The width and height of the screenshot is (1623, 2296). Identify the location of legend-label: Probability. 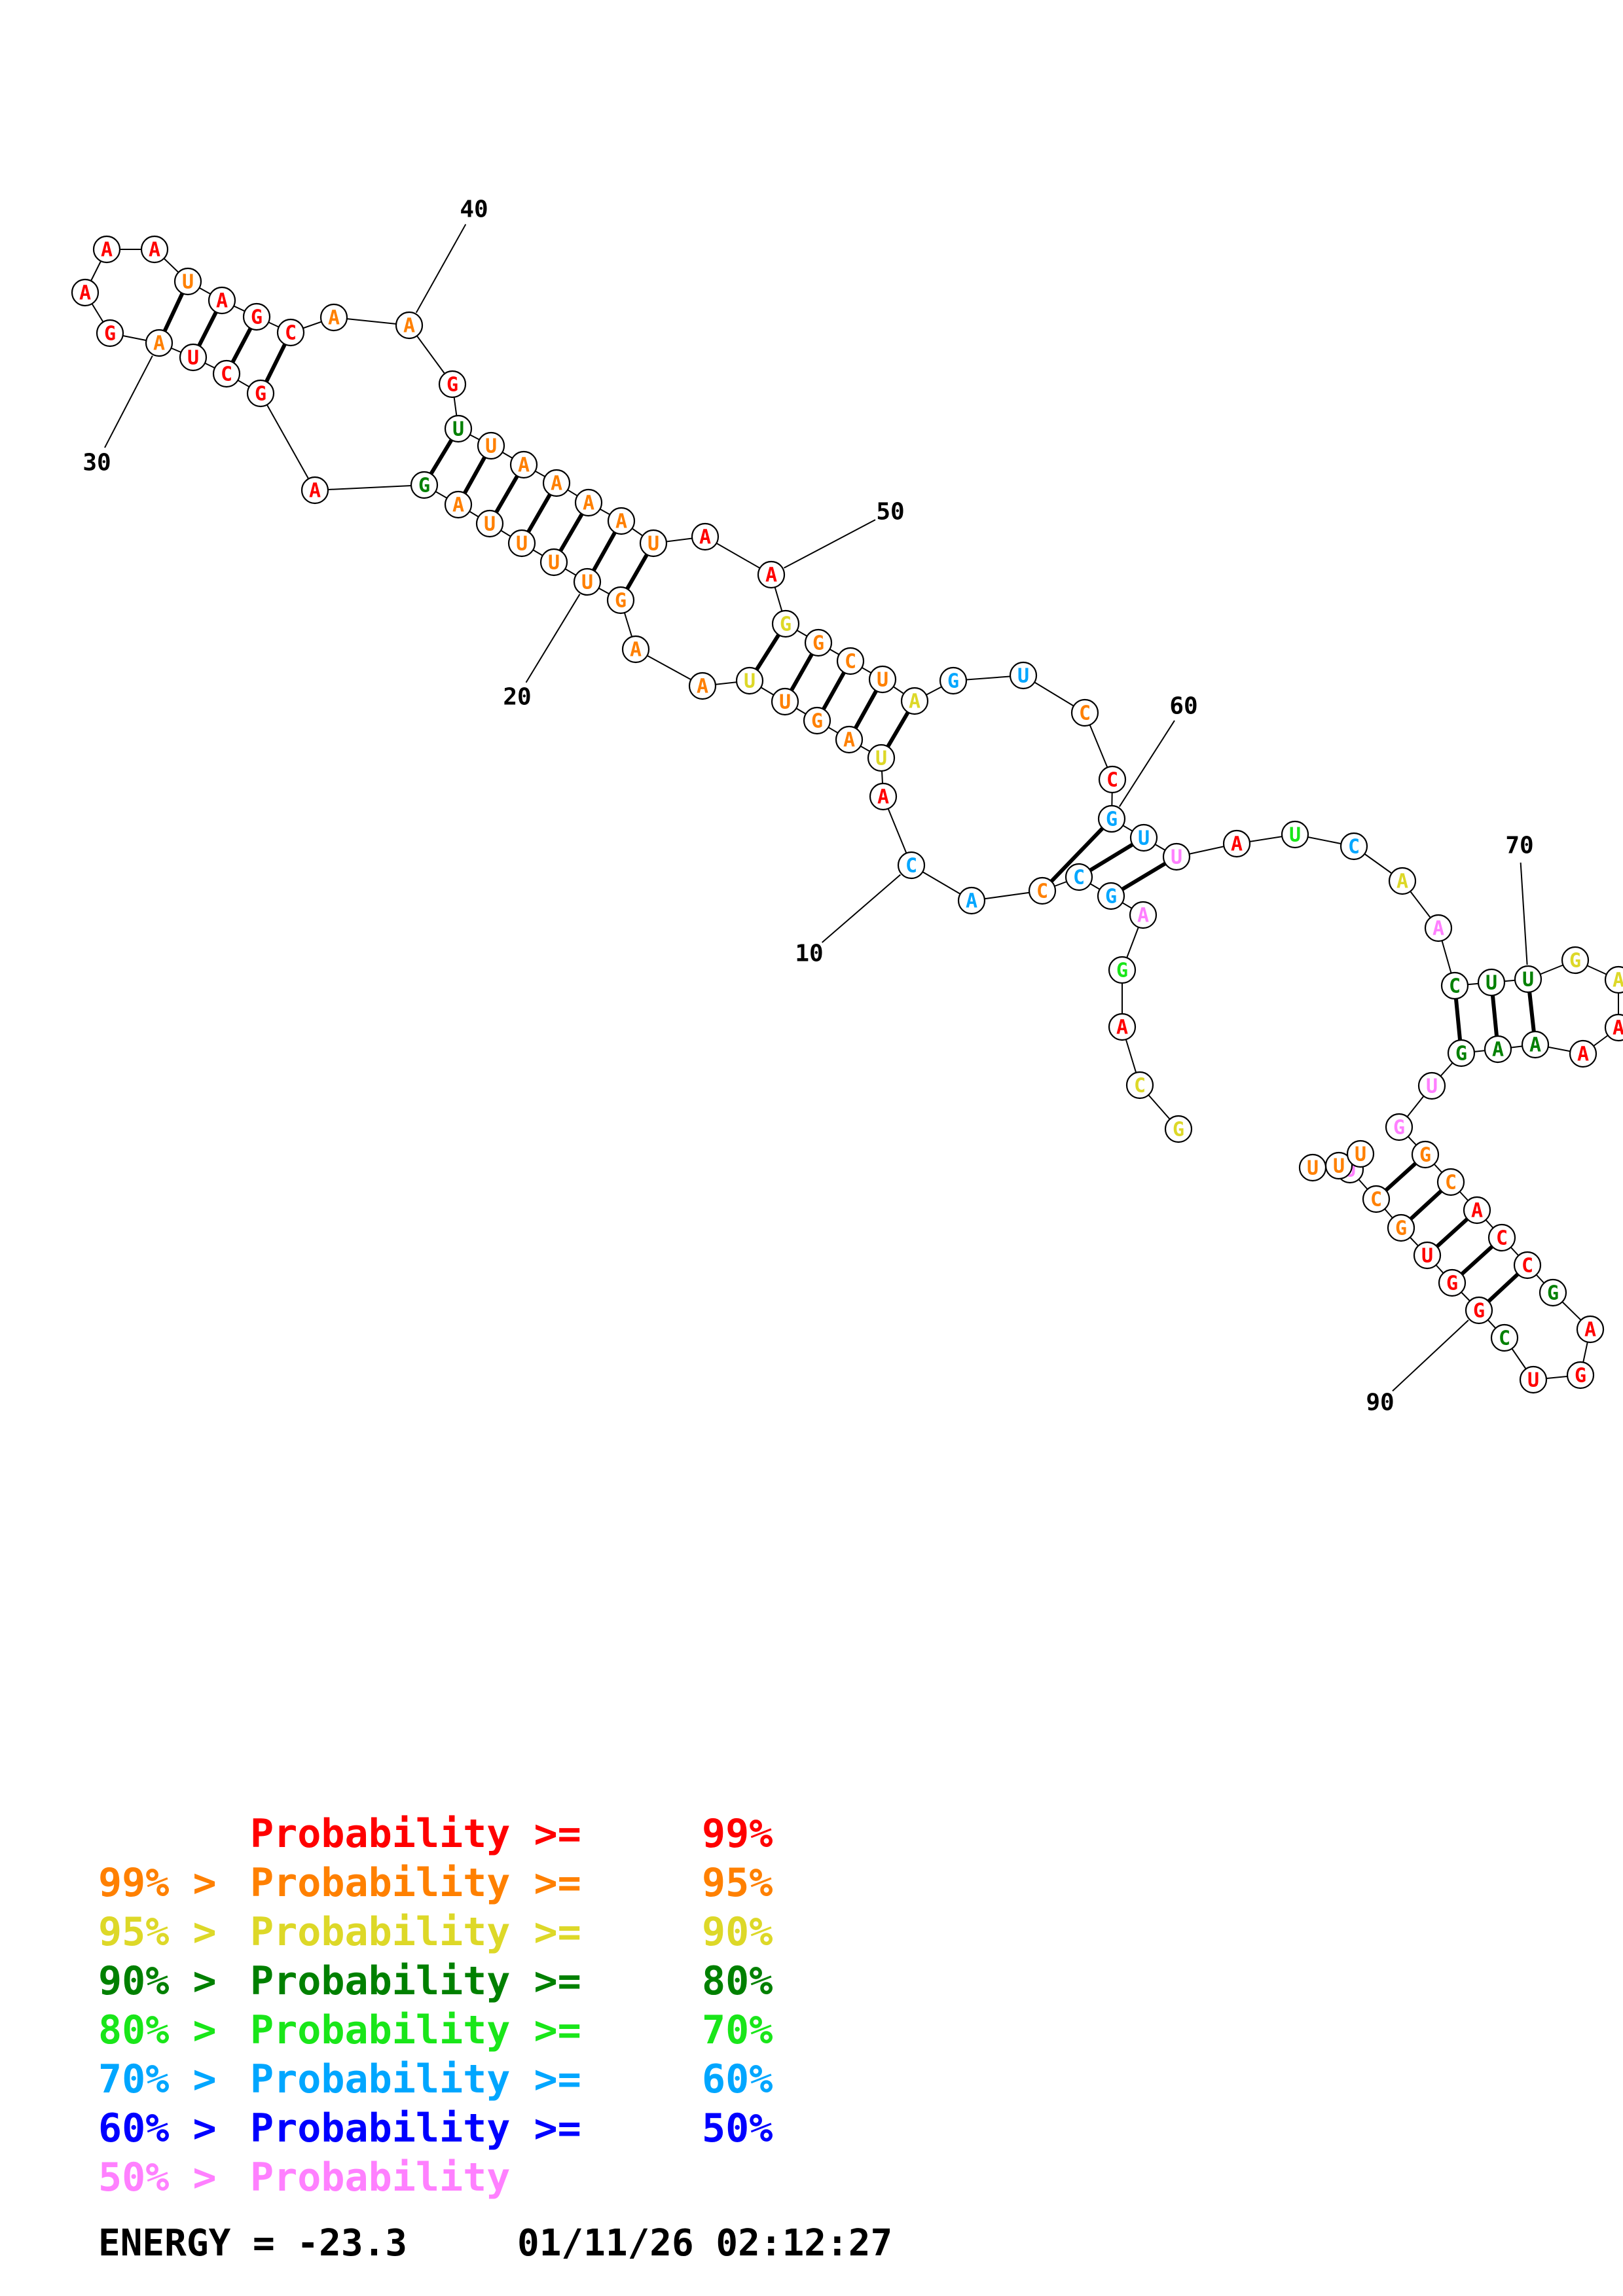
(380, 2177).